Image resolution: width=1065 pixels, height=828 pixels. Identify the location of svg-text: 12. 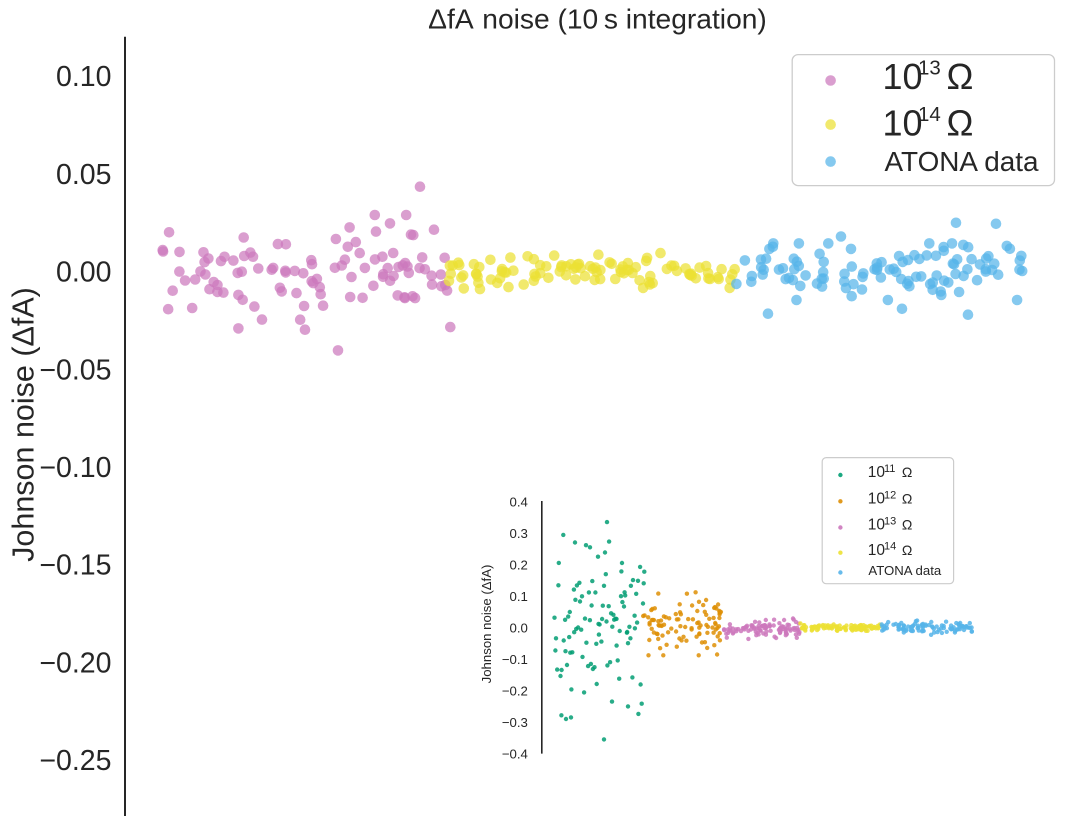
(890, 495).